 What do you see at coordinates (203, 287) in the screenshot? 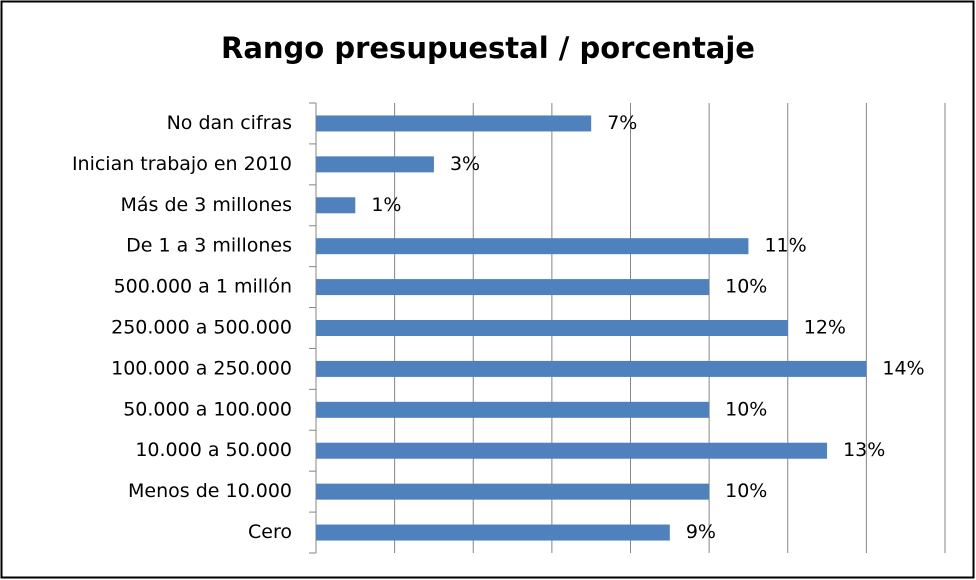
I see `y-tick-label: 500.000 a 1 millón` at bounding box center [203, 287].